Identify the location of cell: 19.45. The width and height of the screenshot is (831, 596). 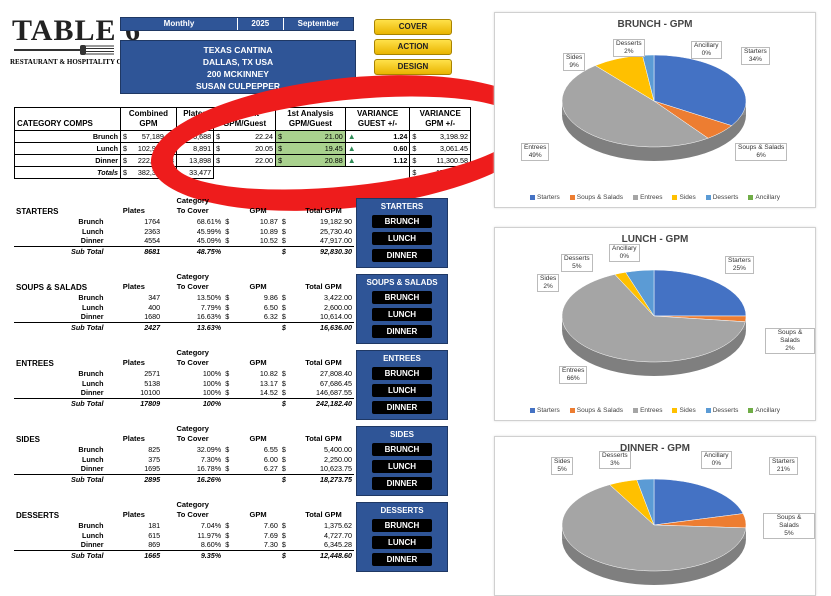
(320, 148).